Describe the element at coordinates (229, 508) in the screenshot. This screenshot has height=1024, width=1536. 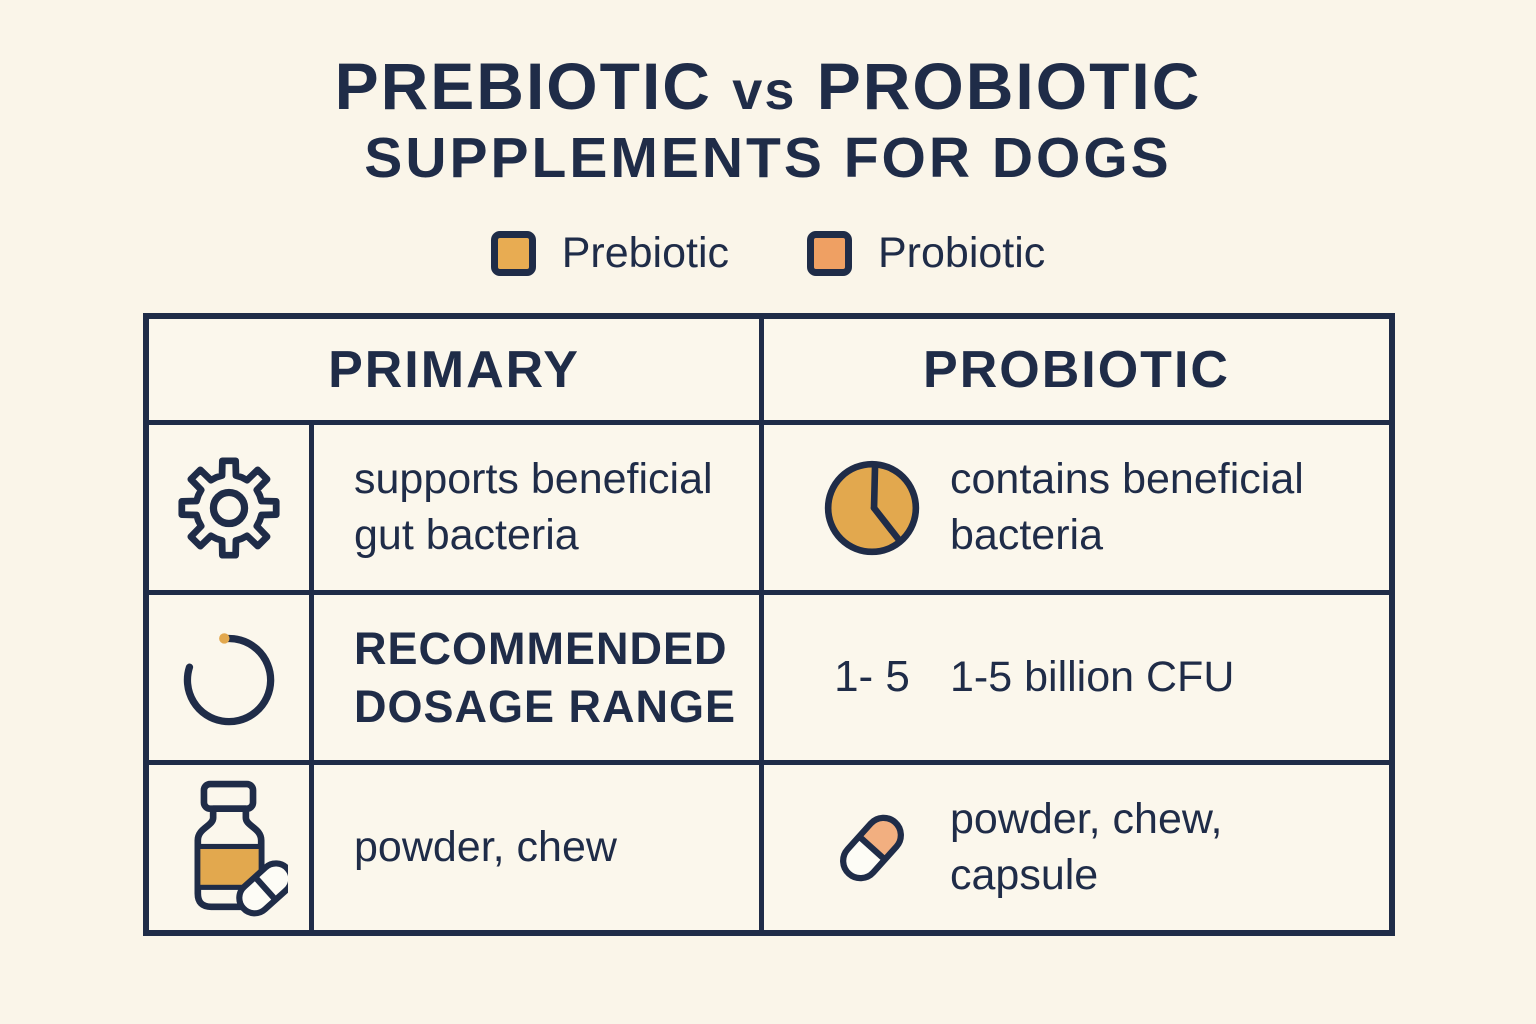
I see `gear-icon` at that location.